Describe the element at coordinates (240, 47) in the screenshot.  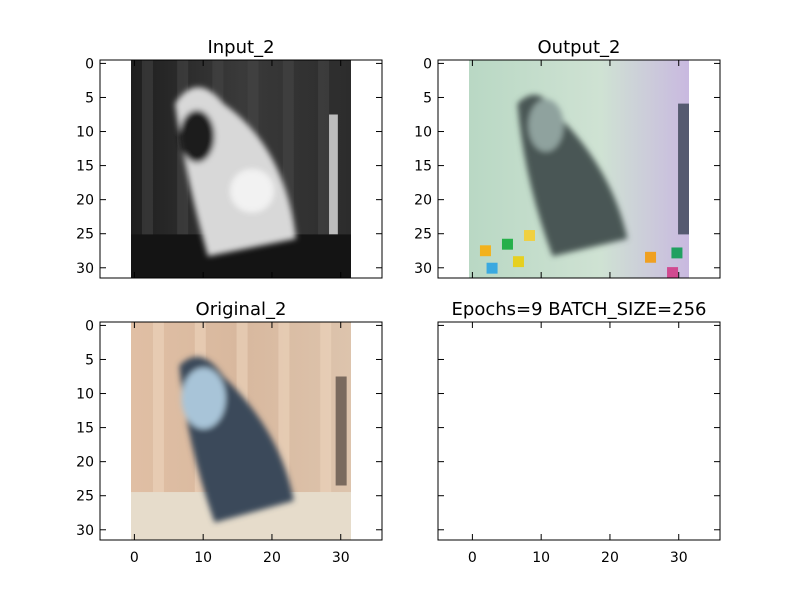
I see `panel-title: Input_2` at that location.